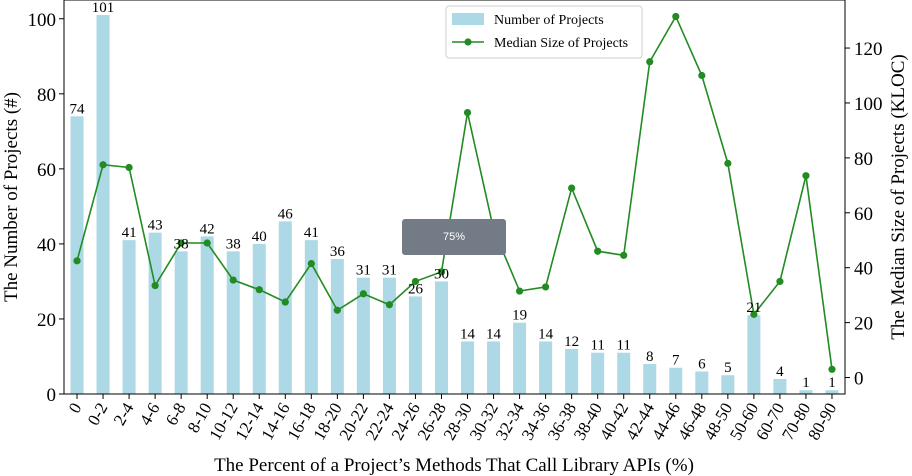  I want to click on x-tick-label: 80-90, so click(822, 422).